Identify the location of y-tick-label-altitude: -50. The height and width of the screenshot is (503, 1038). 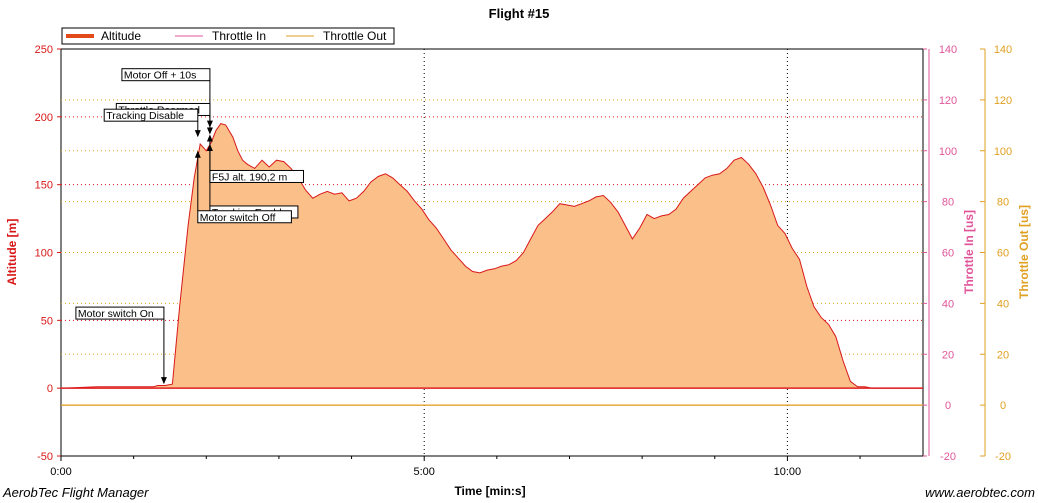
(45, 457).